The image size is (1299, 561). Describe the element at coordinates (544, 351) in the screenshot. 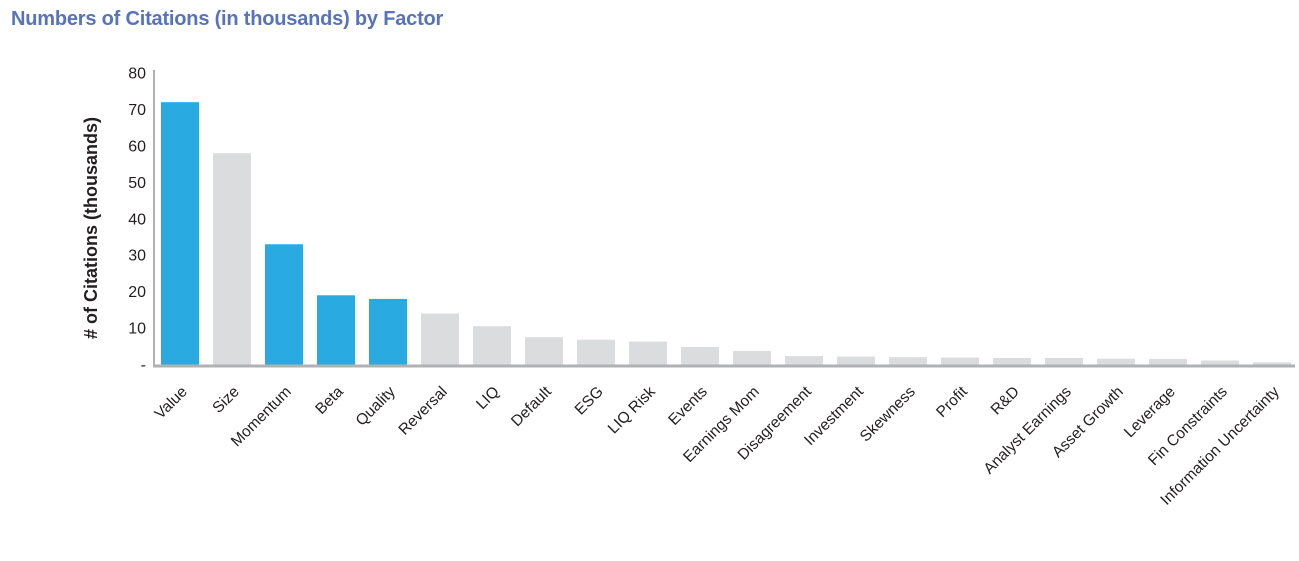

I see `bar-default` at that location.